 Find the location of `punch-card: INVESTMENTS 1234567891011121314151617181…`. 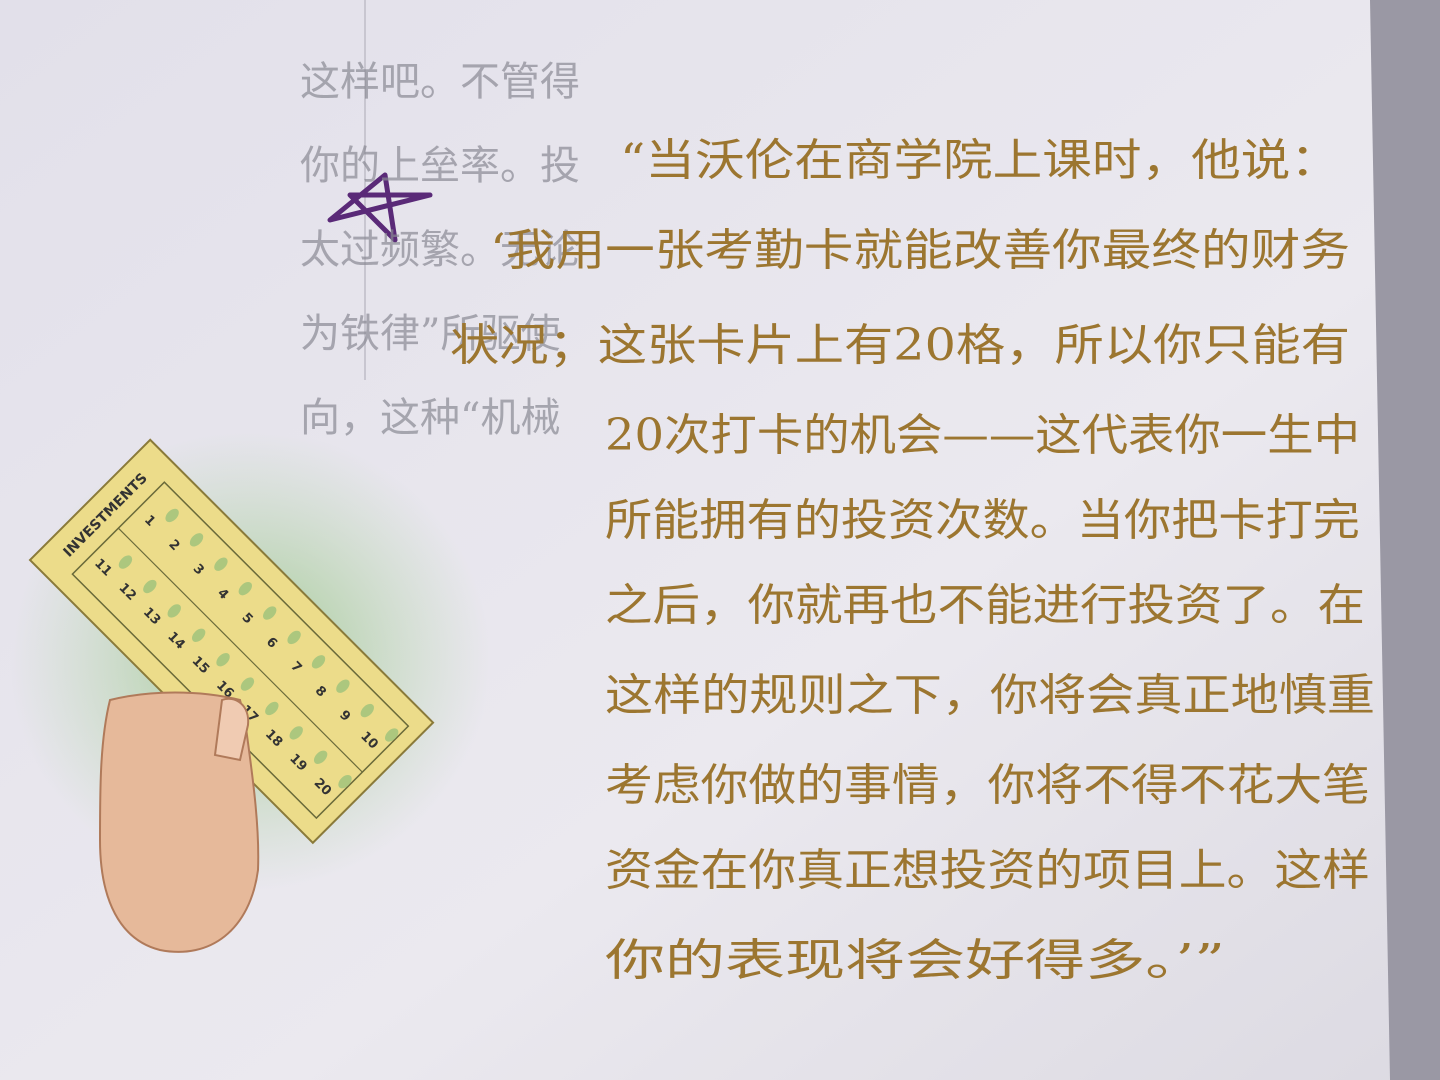

punch-card: INVESTMENTS 1234567891011121314151617181… is located at coordinates (231, 641).